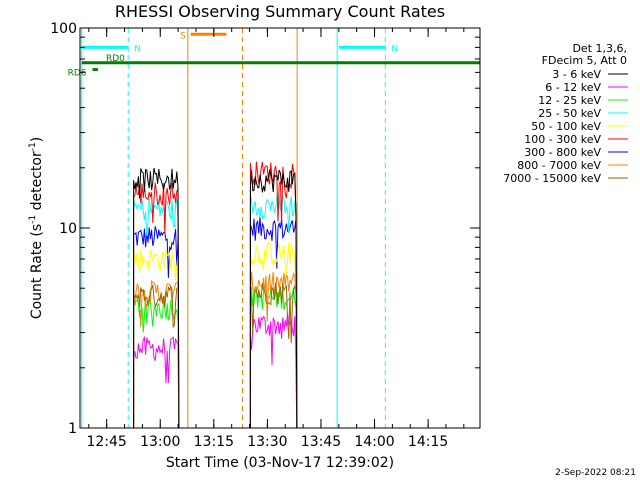 This screenshot has width=640, height=480. Describe the element at coordinates (562, 139) in the screenshot. I see `legend-label-5: 100 - 300 keV` at that location.